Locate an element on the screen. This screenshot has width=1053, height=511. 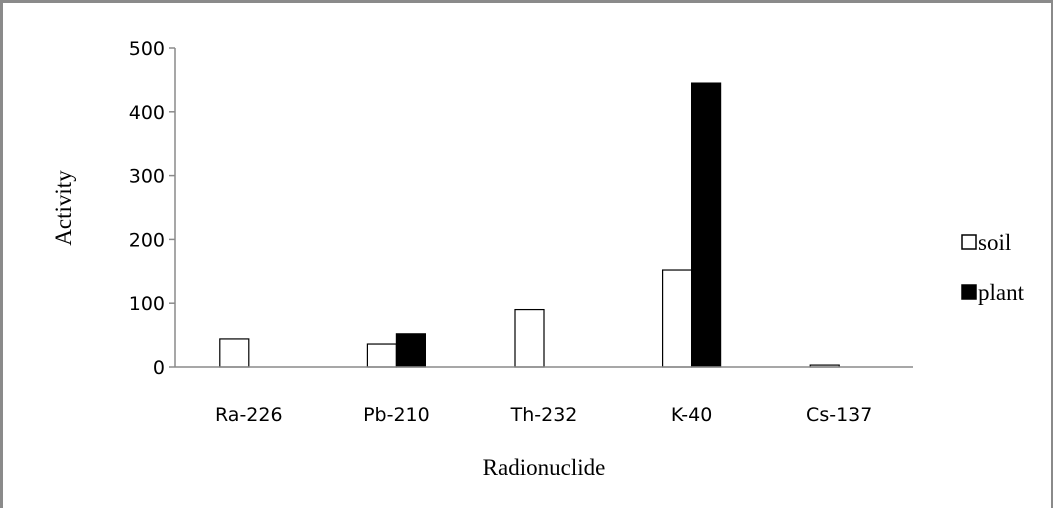
x-axis-title: Radionuclide is located at coordinates (544, 467).